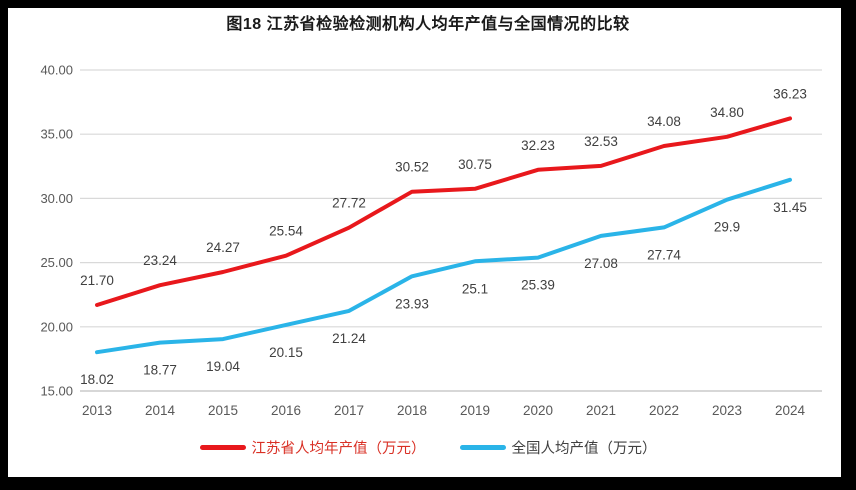 This screenshot has width=856, height=490. What do you see at coordinates (601, 141) in the screenshot?
I see `data-point-label: 32.53` at bounding box center [601, 141].